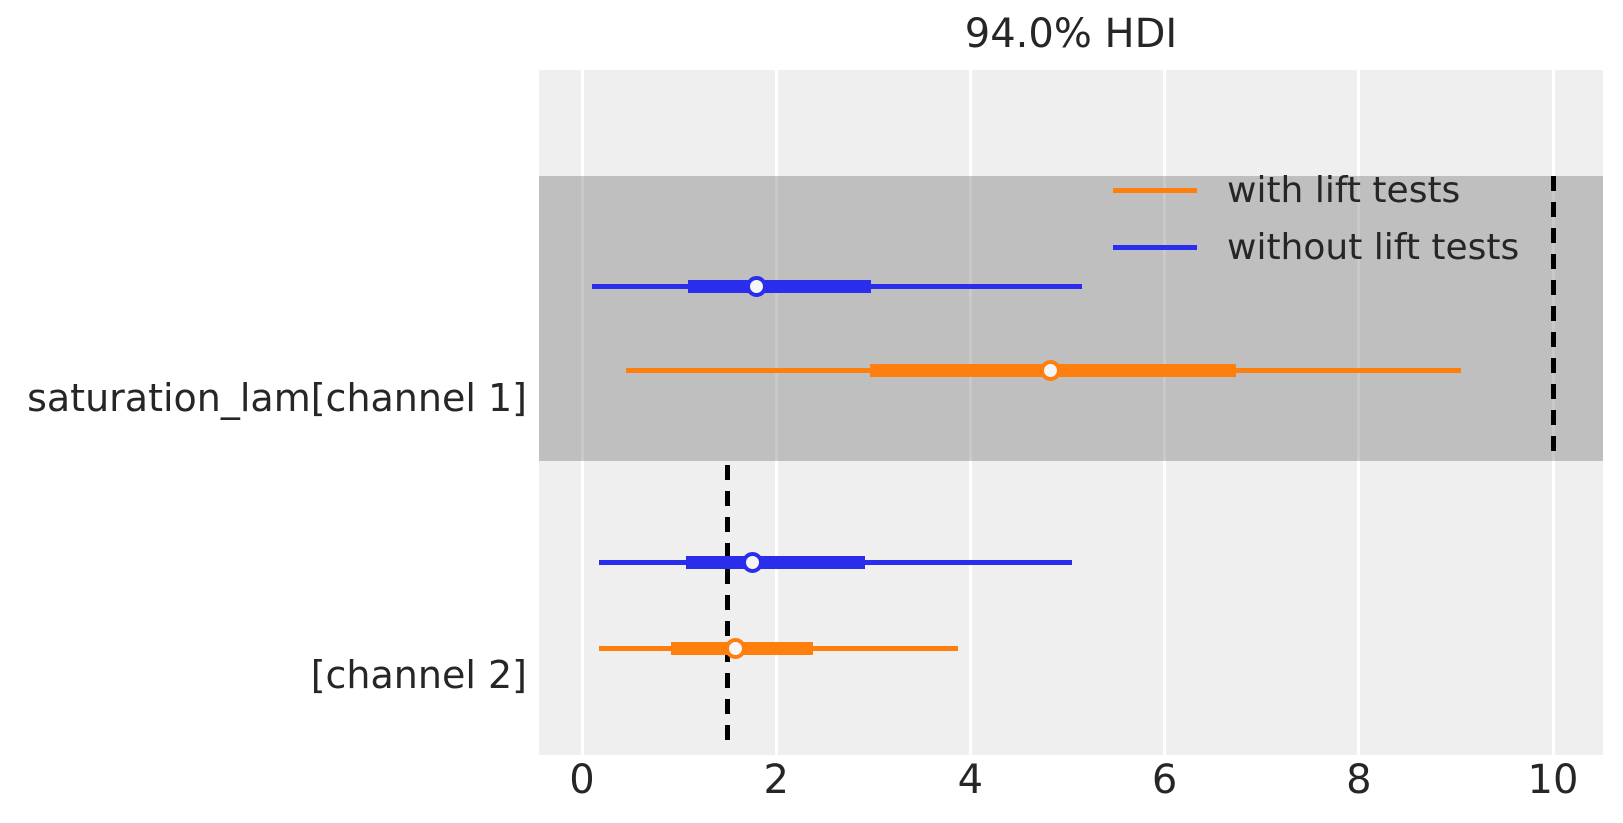  What do you see at coordinates (1359, 780) in the screenshot?
I see `x-tick-label: 8` at bounding box center [1359, 780].